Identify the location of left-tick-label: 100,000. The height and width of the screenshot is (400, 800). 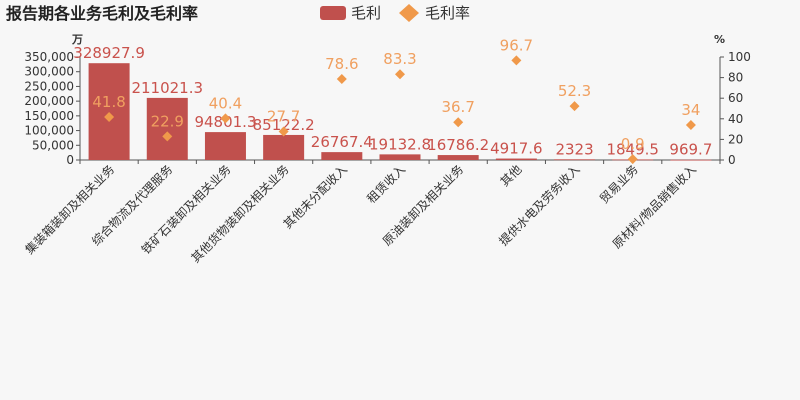
(49, 131).